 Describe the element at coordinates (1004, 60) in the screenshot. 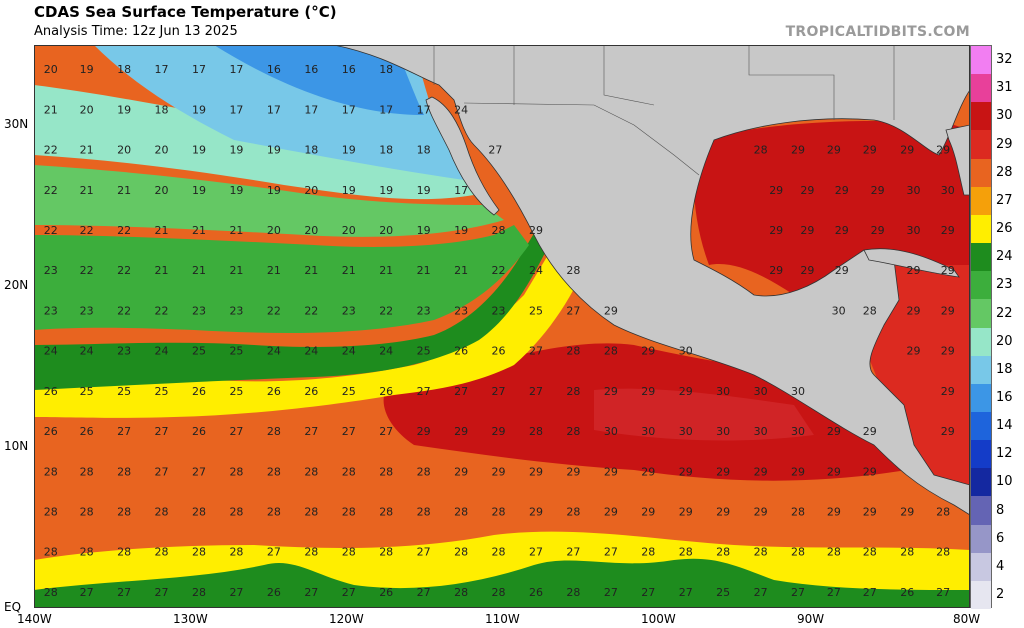

I see `colorbar-label: 32` at that location.